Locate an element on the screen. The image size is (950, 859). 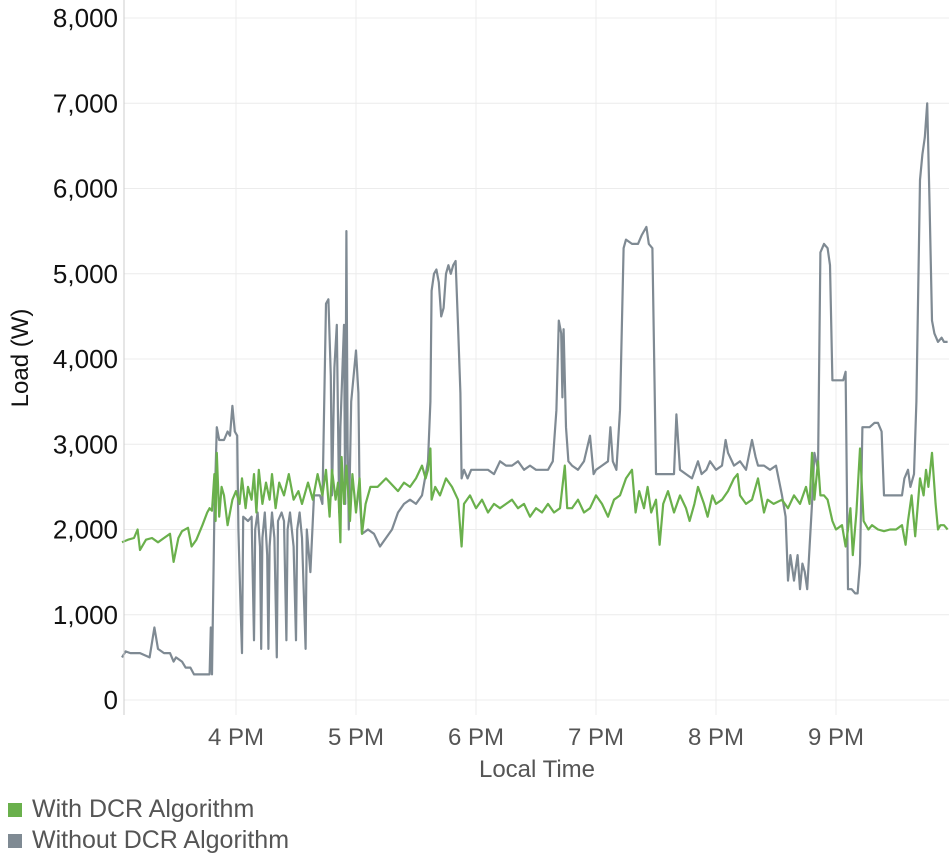
x-axis-title: Local Time is located at coordinates (537, 769).